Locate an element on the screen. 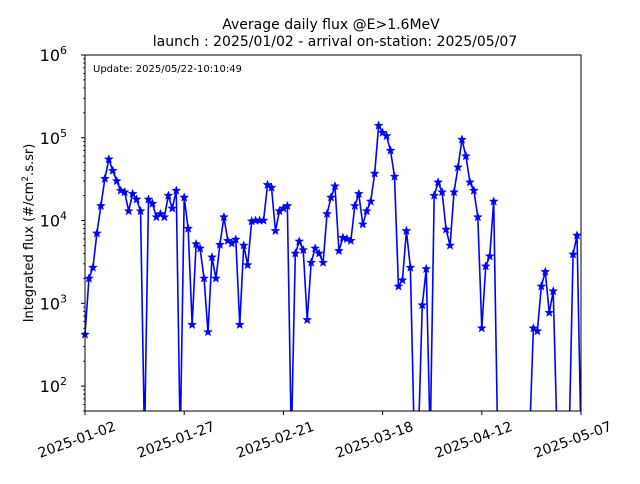 The image size is (640, 484). x-tick-label-4: 2025-04-12 is located at coordinates (474, 440).